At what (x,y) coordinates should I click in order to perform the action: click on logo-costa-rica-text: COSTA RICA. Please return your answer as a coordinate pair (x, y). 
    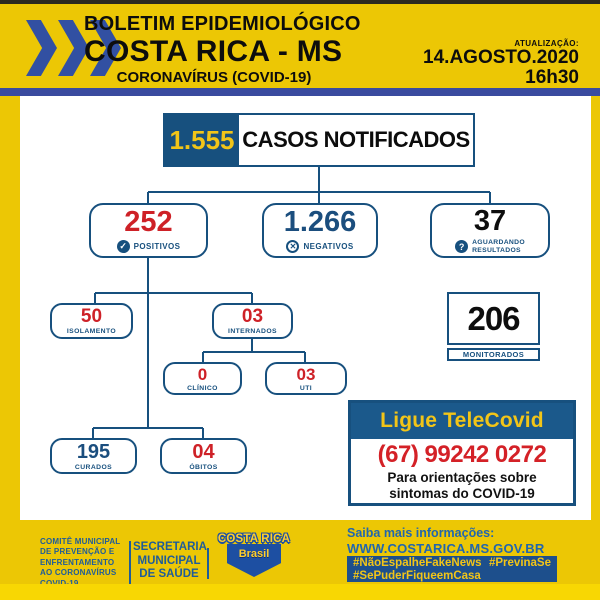
    Looking at the image, I should click on (254, 539).